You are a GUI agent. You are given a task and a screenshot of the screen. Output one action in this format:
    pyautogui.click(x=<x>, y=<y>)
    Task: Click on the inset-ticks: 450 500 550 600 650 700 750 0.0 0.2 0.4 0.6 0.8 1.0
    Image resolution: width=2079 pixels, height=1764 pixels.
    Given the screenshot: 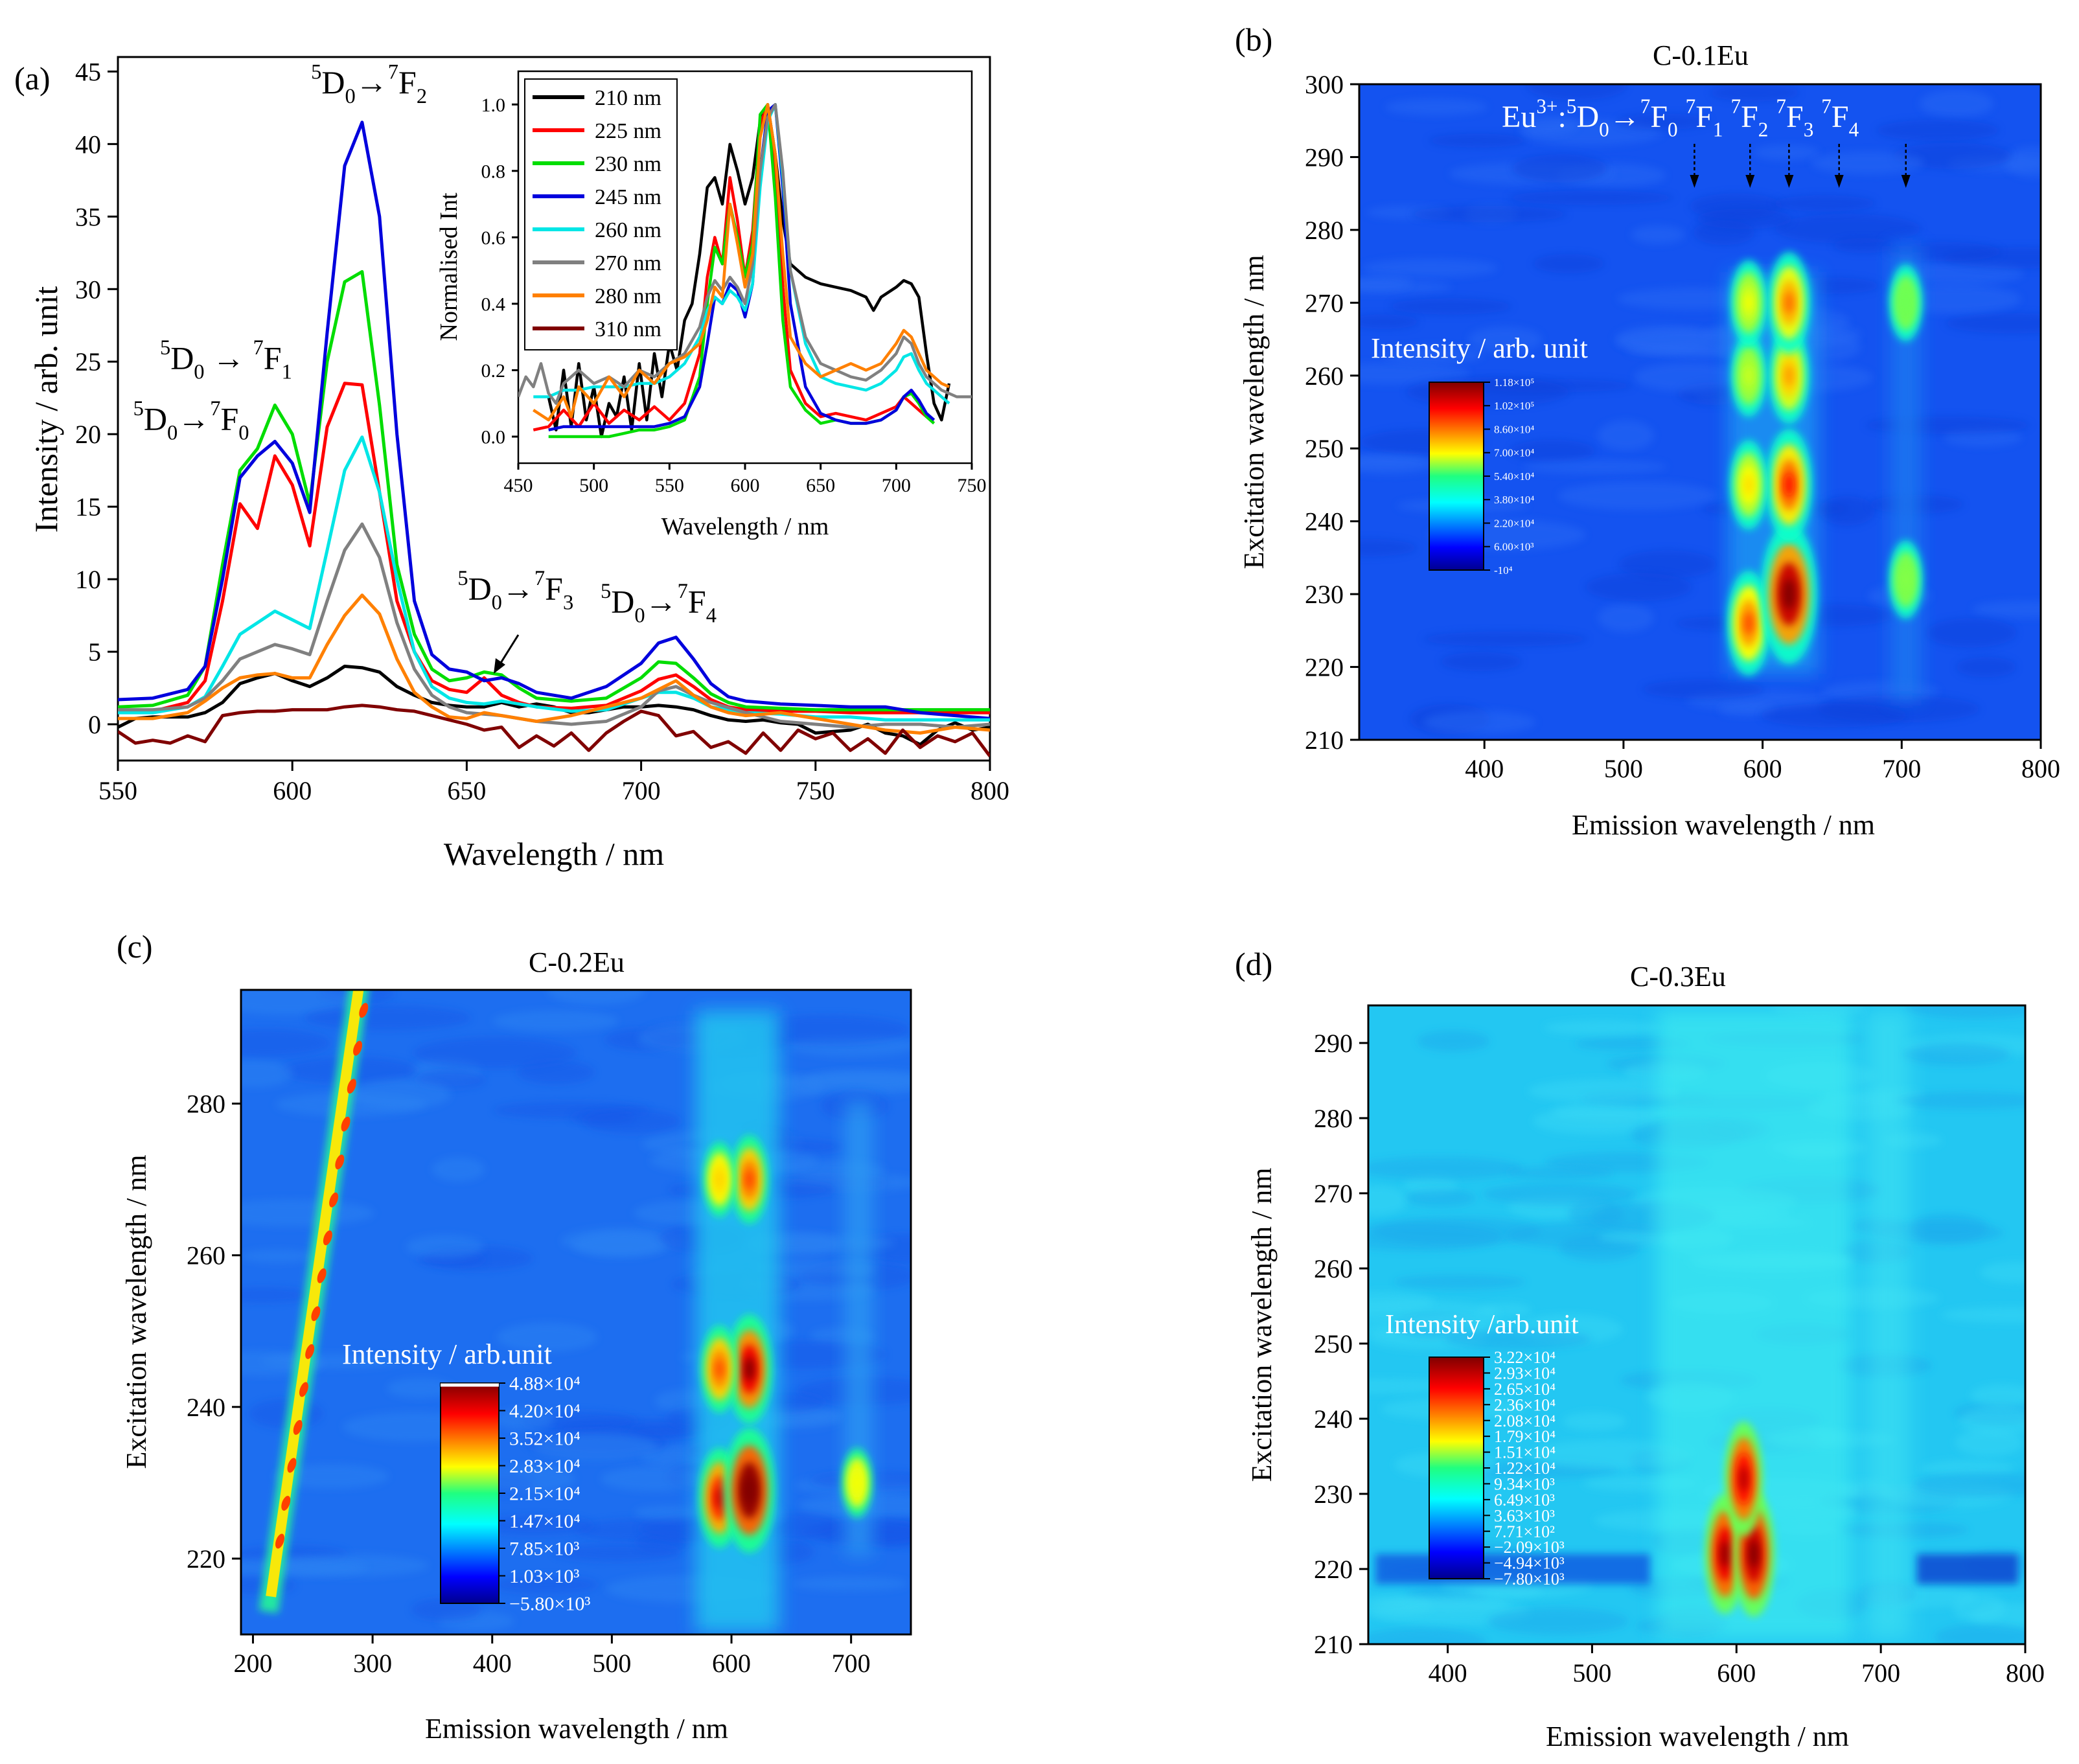 What is the action you would take?
    pyautogui.click(x=734, y=295)
    